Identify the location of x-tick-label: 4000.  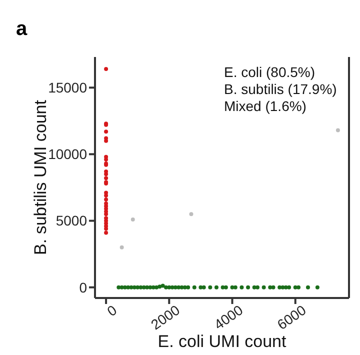
(228, 317).